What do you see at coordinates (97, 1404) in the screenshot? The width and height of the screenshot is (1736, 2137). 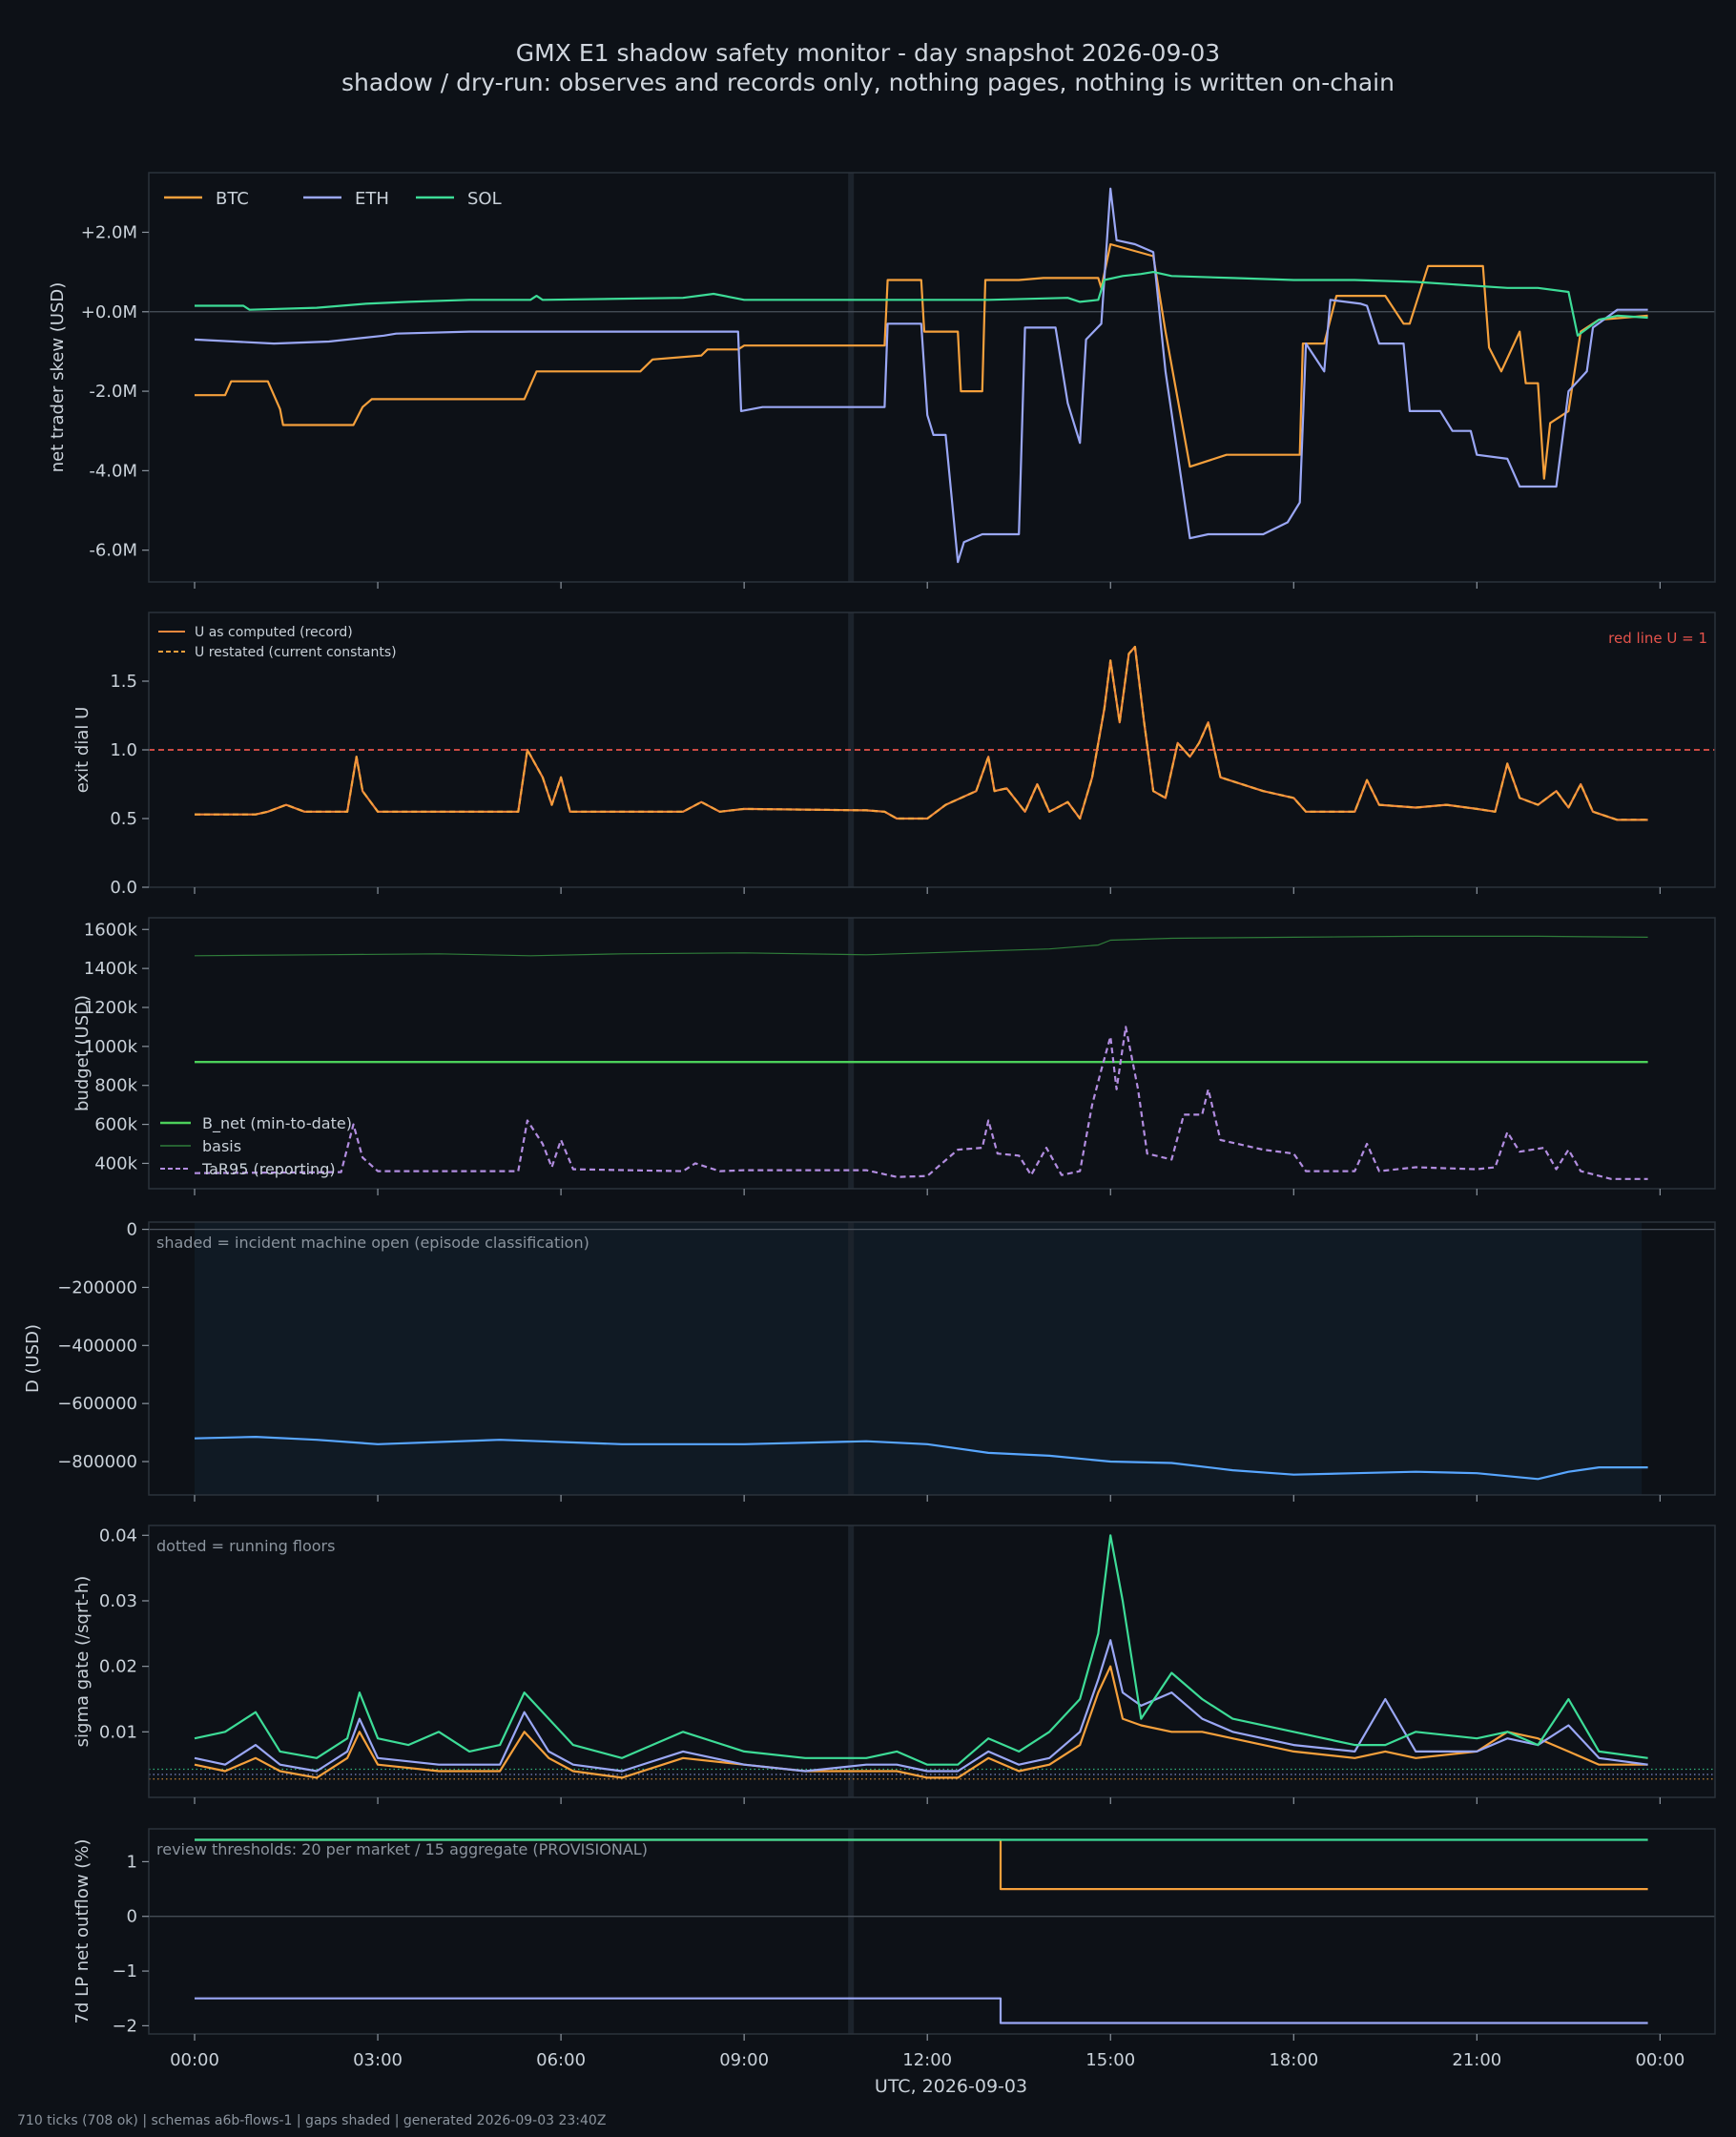 I see `y-tick-label: −600000` at bounding box center [97, 1404].